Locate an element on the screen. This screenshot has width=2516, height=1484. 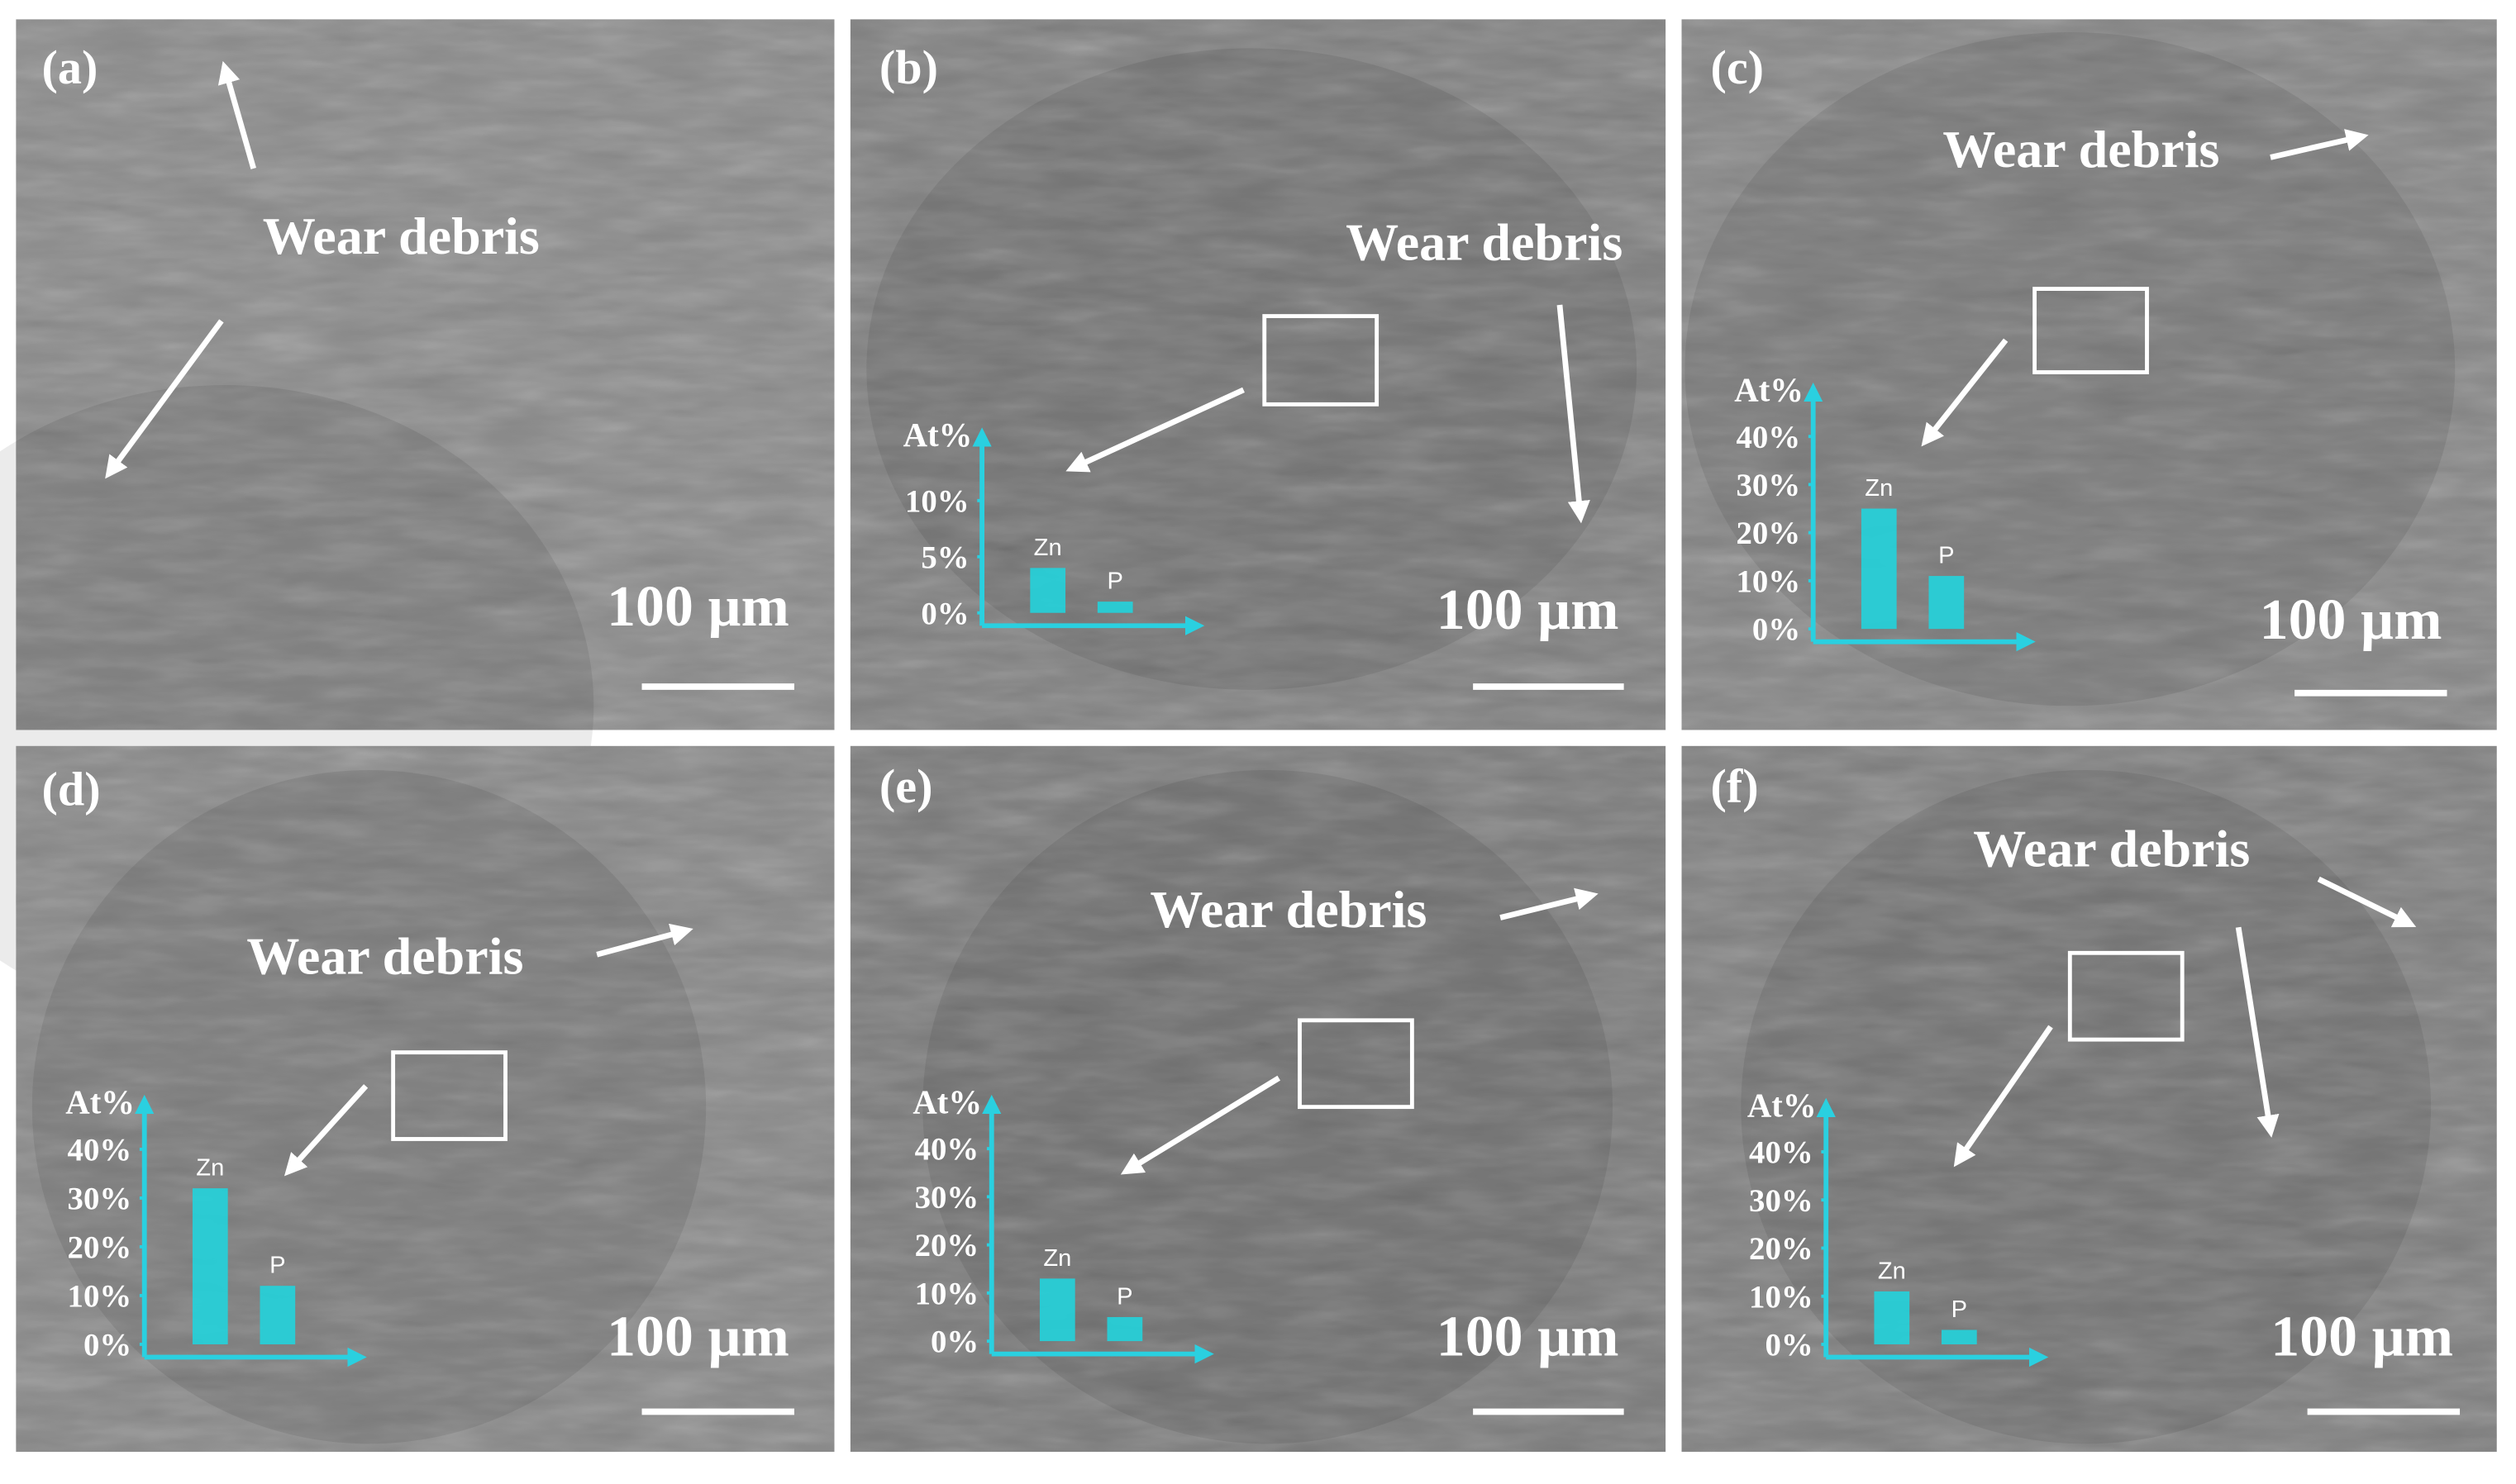
panel-label: (a) is located at coordinates (69, 67).